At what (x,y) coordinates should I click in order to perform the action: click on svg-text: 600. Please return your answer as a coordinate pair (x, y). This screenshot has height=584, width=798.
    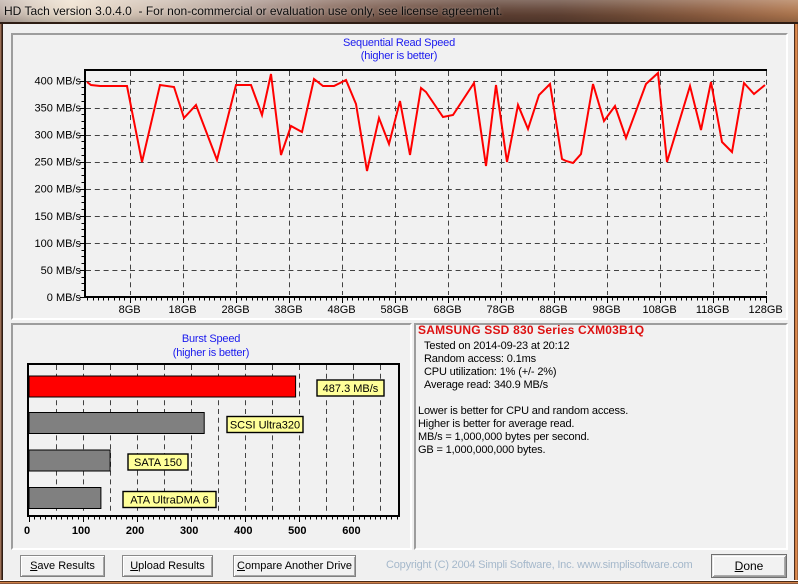
    Looking at the image, I should click on (351, 531).